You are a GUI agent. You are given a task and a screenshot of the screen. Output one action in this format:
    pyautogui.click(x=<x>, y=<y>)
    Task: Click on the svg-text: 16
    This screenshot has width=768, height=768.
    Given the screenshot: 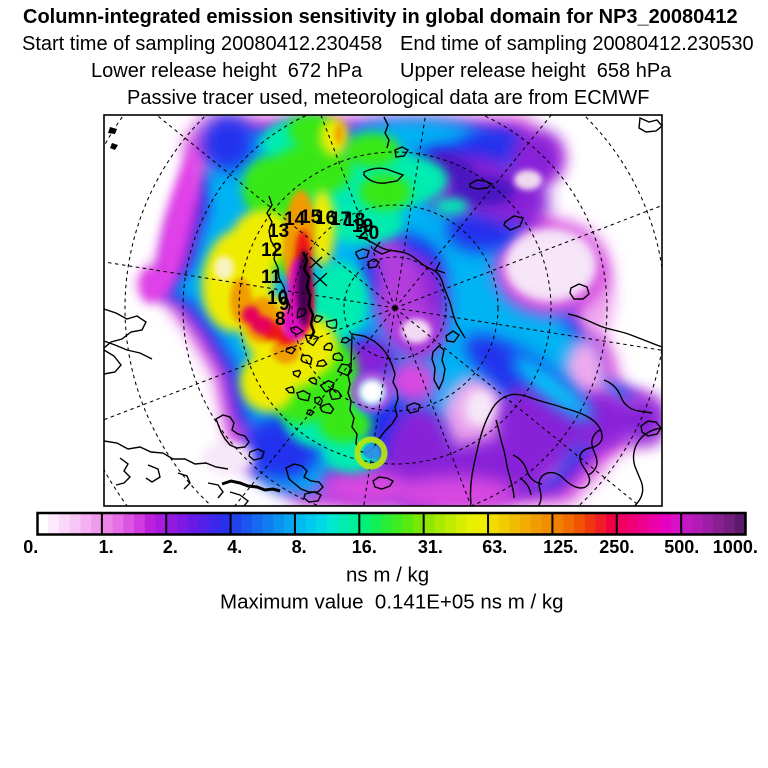 What is the action you would take?
    pyautogui.click(x=325, y=218)
    